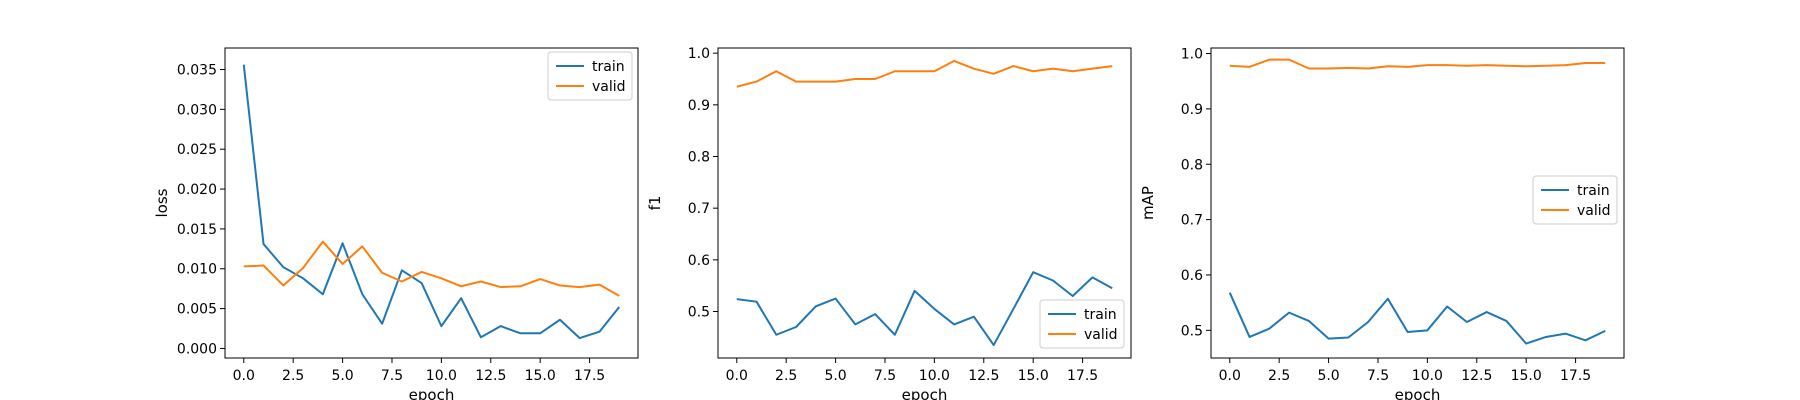  Describe the element at coordinates (197, 71) in the screenshot. I see `y-tick-label: 0.035` at that location.